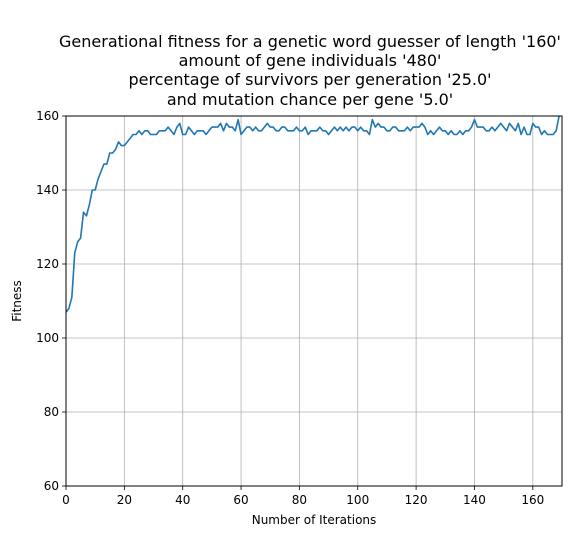 This screenshot has height=538, width=587. What do you see at coordinates (51, 486) in the screenshot?
I see `y-tick-label: 60` at bounding box center [51, 486].